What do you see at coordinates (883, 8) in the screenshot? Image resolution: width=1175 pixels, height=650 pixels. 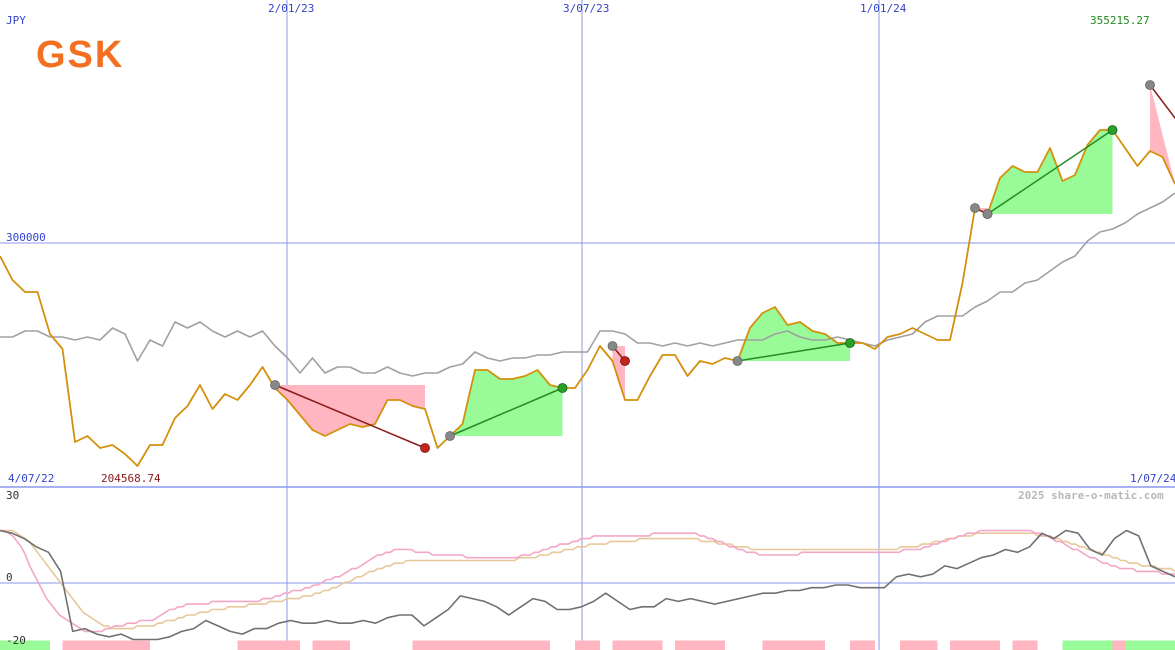 I see `date-label-3: 1/01/24` at bounding box center [883, 8].